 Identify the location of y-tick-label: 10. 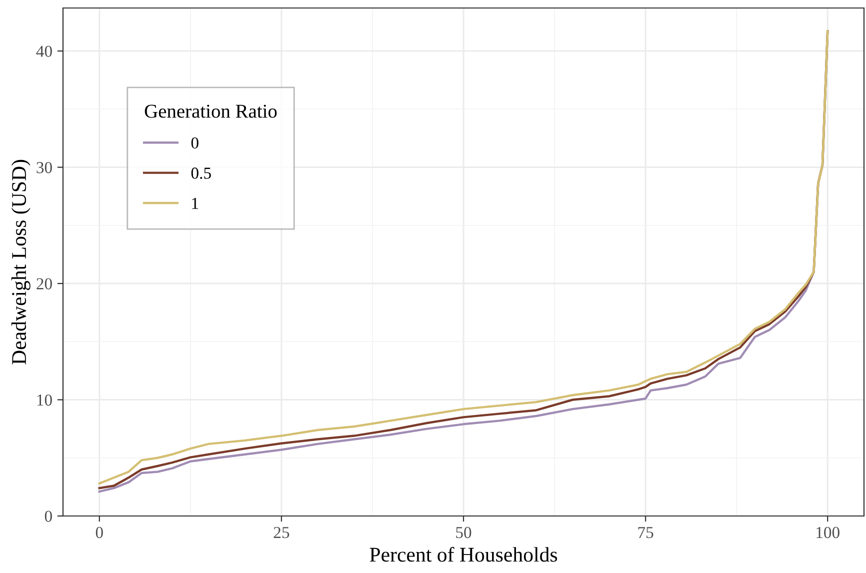
(44, 400).